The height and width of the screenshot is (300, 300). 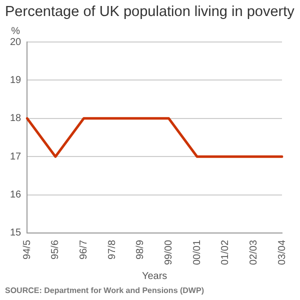 What do you see at coordinates (16, 118) in the screenshot?
I see `y-tick-label: 18` at bounding box center [16, 118].